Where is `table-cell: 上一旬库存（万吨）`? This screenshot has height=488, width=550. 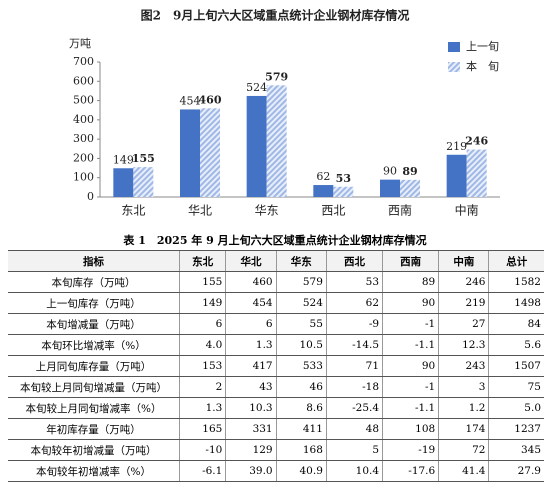
table-cell: 上一旬库存（万吨） is located at coordinates (94, 303).